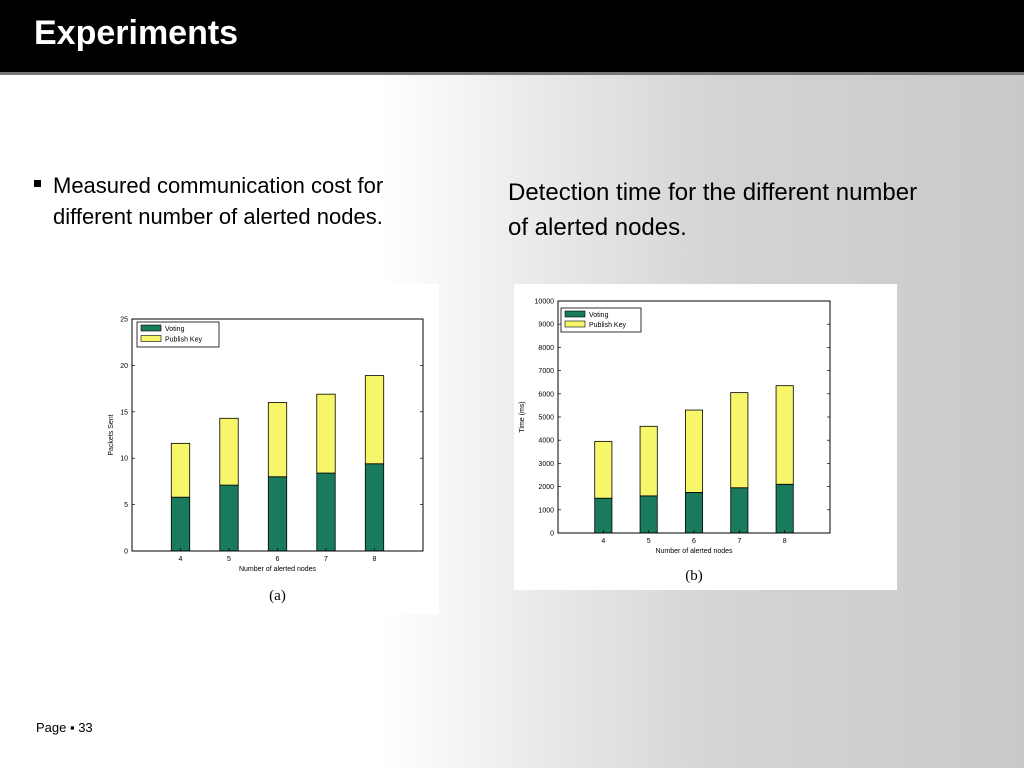 The image size is (1024, 768). I want to click on chart-b-legend-swatch-publish-key, so click(575, 324).